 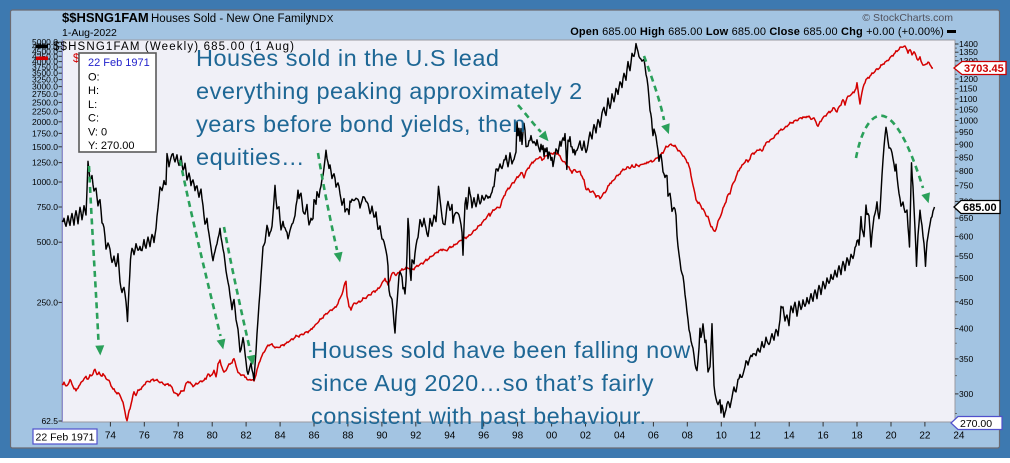 What do you see at coordinates (48, 302) in the screenshot?
I see `svg-text: 250.0` at bounding box center [48, 302].